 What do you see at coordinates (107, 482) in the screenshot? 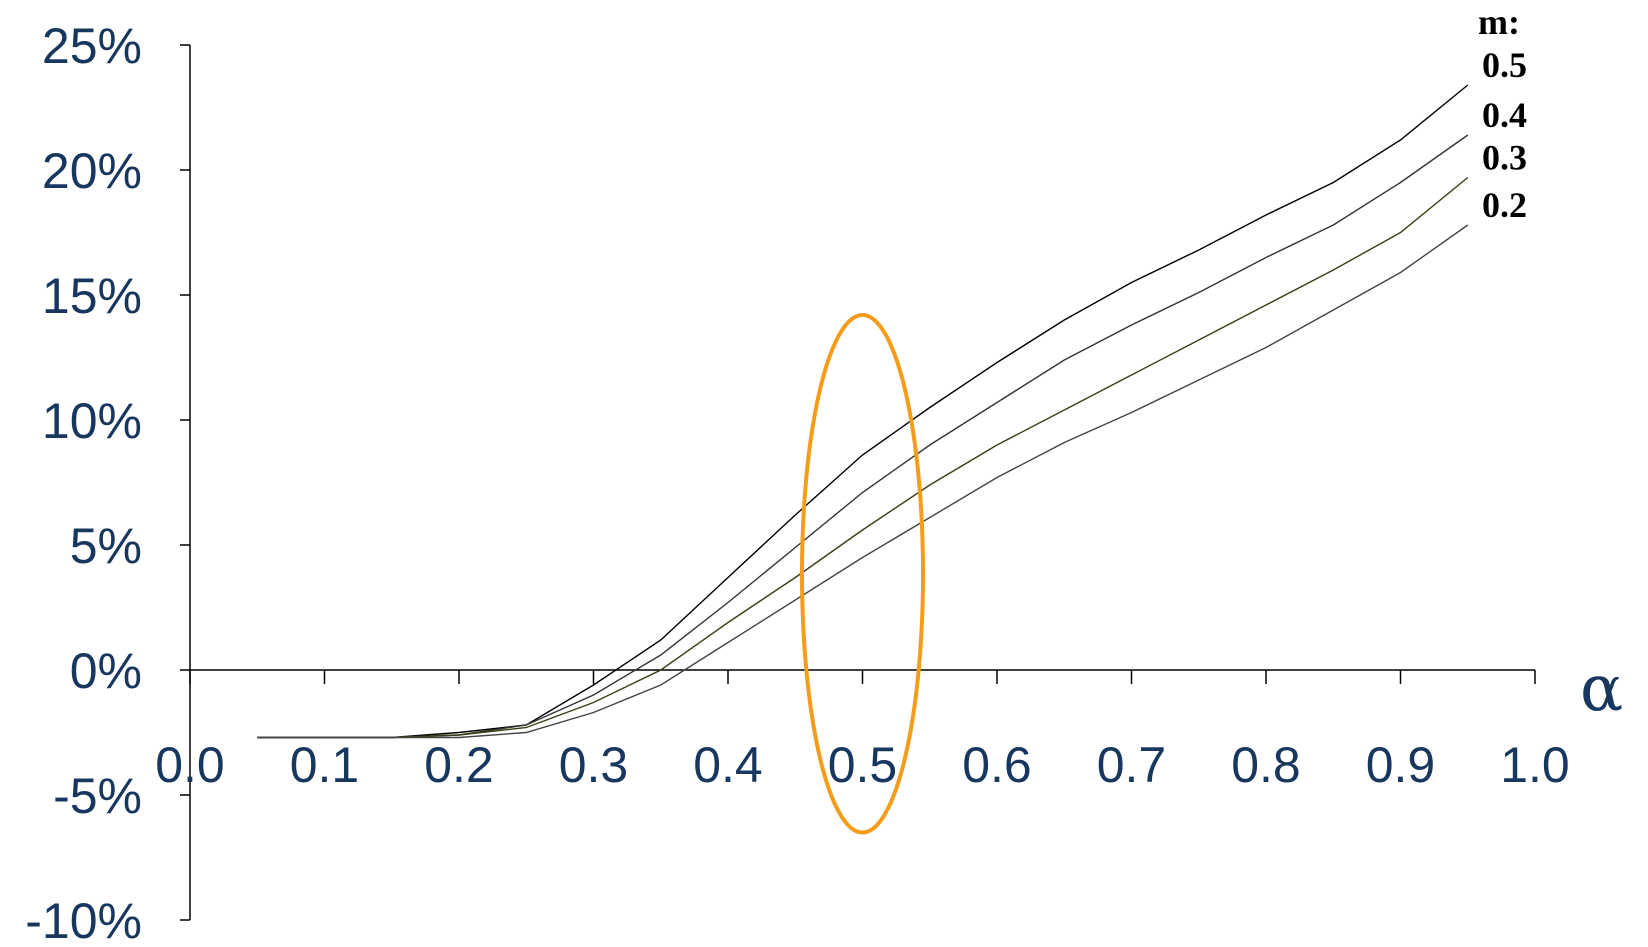
I see `y-ticks: 25% 20% 15% 10% 5% 0% -5% -10%` at bounding box center [107, 482].